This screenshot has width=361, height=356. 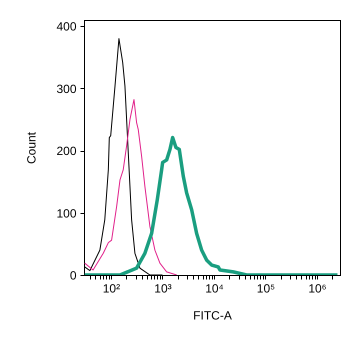 I want to click on y-tick-label: 300, so click(x=66, y=89).